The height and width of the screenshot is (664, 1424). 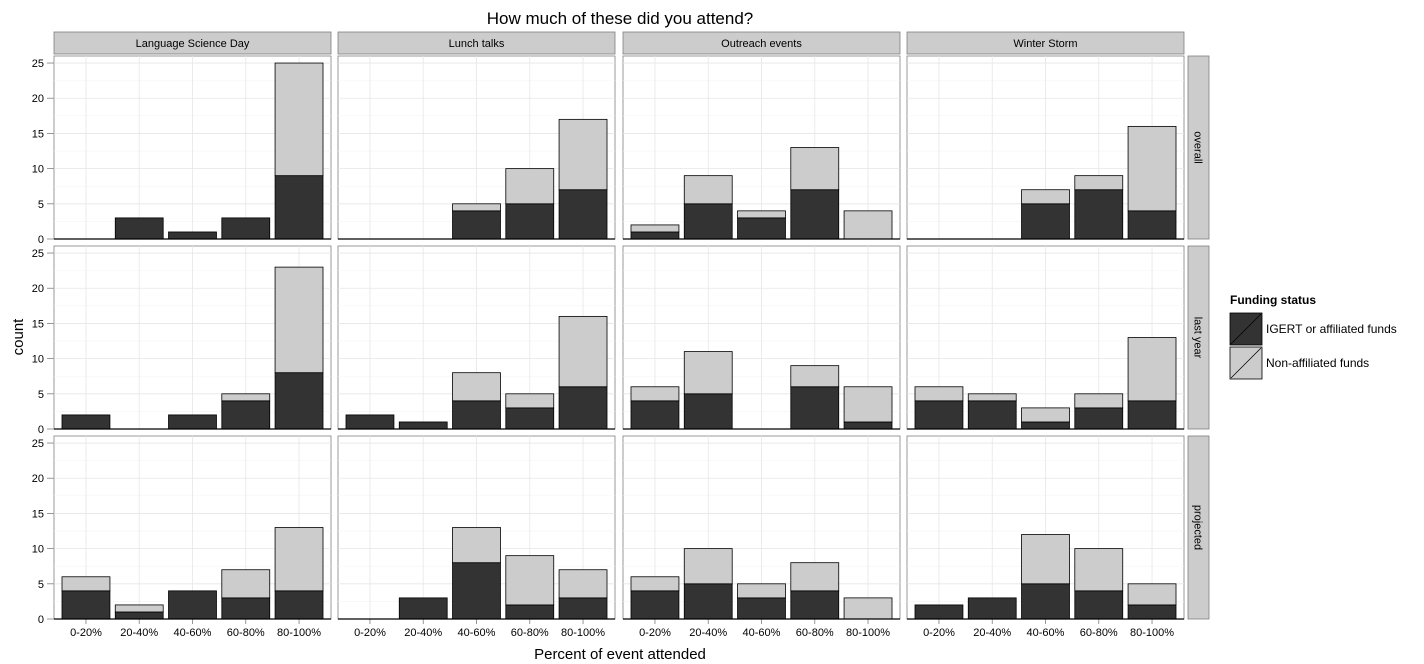 What do you see at coordinates (18, 337) in the screenshot?
I see `y-axis-label: count` at bounding box center [18, 337].